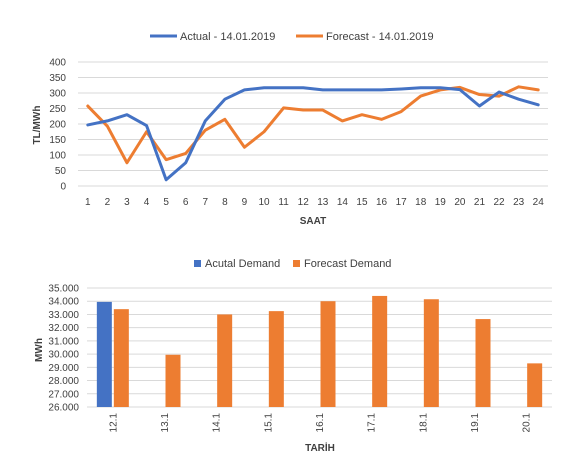 This screenshot has width=585, height=461. Describe the element at coordinates (225, 202) in the screenshot. I see `line-chart-x-tick: 8` at that location.